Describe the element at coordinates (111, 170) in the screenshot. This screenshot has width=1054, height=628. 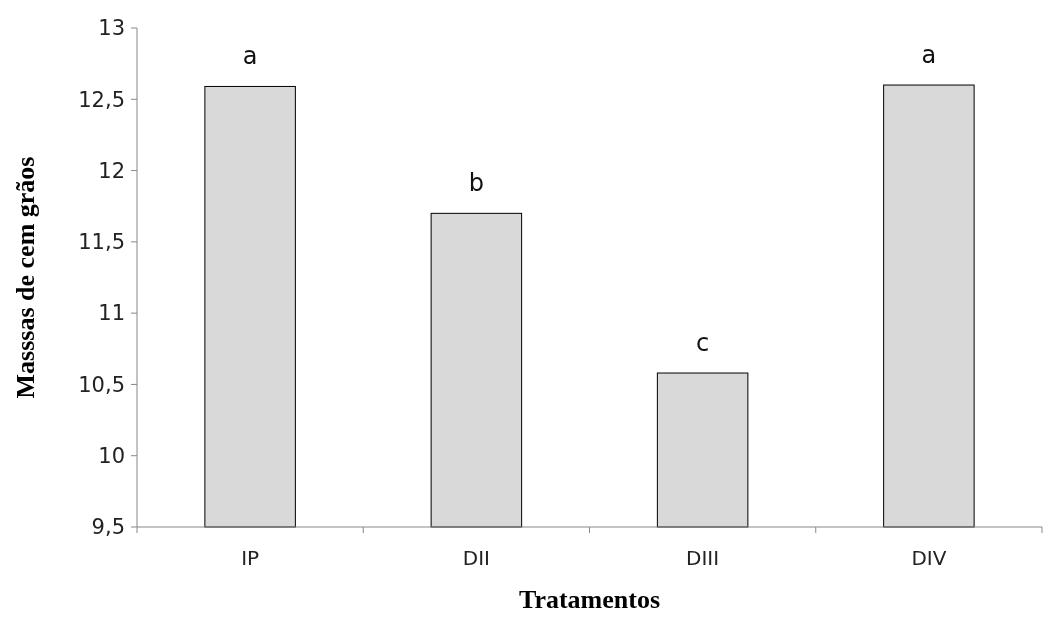
I see `y-tick-label: 12` at that location.